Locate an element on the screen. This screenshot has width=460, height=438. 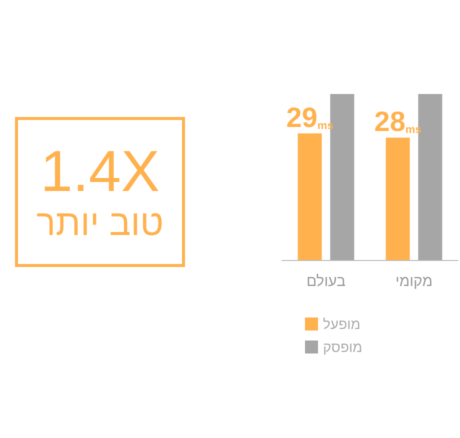
x-tick-label: בעולם is located at coordinates (326, 281).